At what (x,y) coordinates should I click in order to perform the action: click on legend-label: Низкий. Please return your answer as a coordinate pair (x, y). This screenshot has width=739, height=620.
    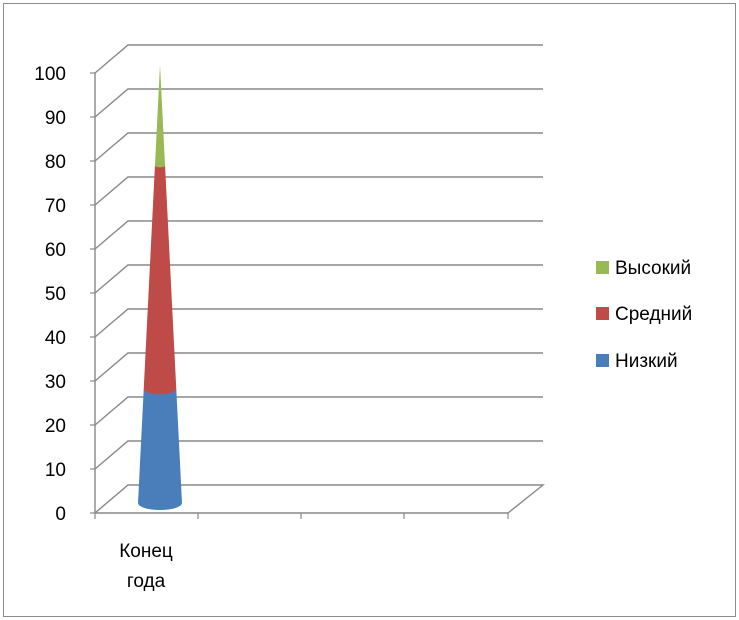
    Looking at the image, I should click on (646, 361).